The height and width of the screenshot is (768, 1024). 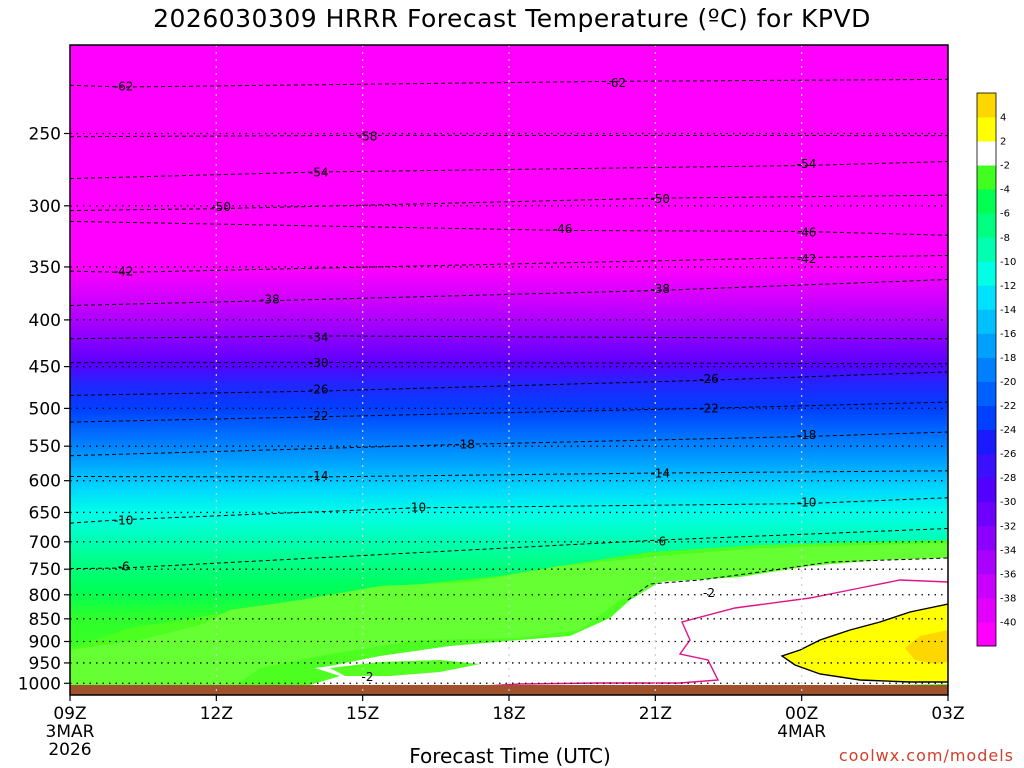 What do you see at coordinates (1003, 118) in the screenshot?
I see `colorbar-label: 4` at bounding box center [1003, 118].